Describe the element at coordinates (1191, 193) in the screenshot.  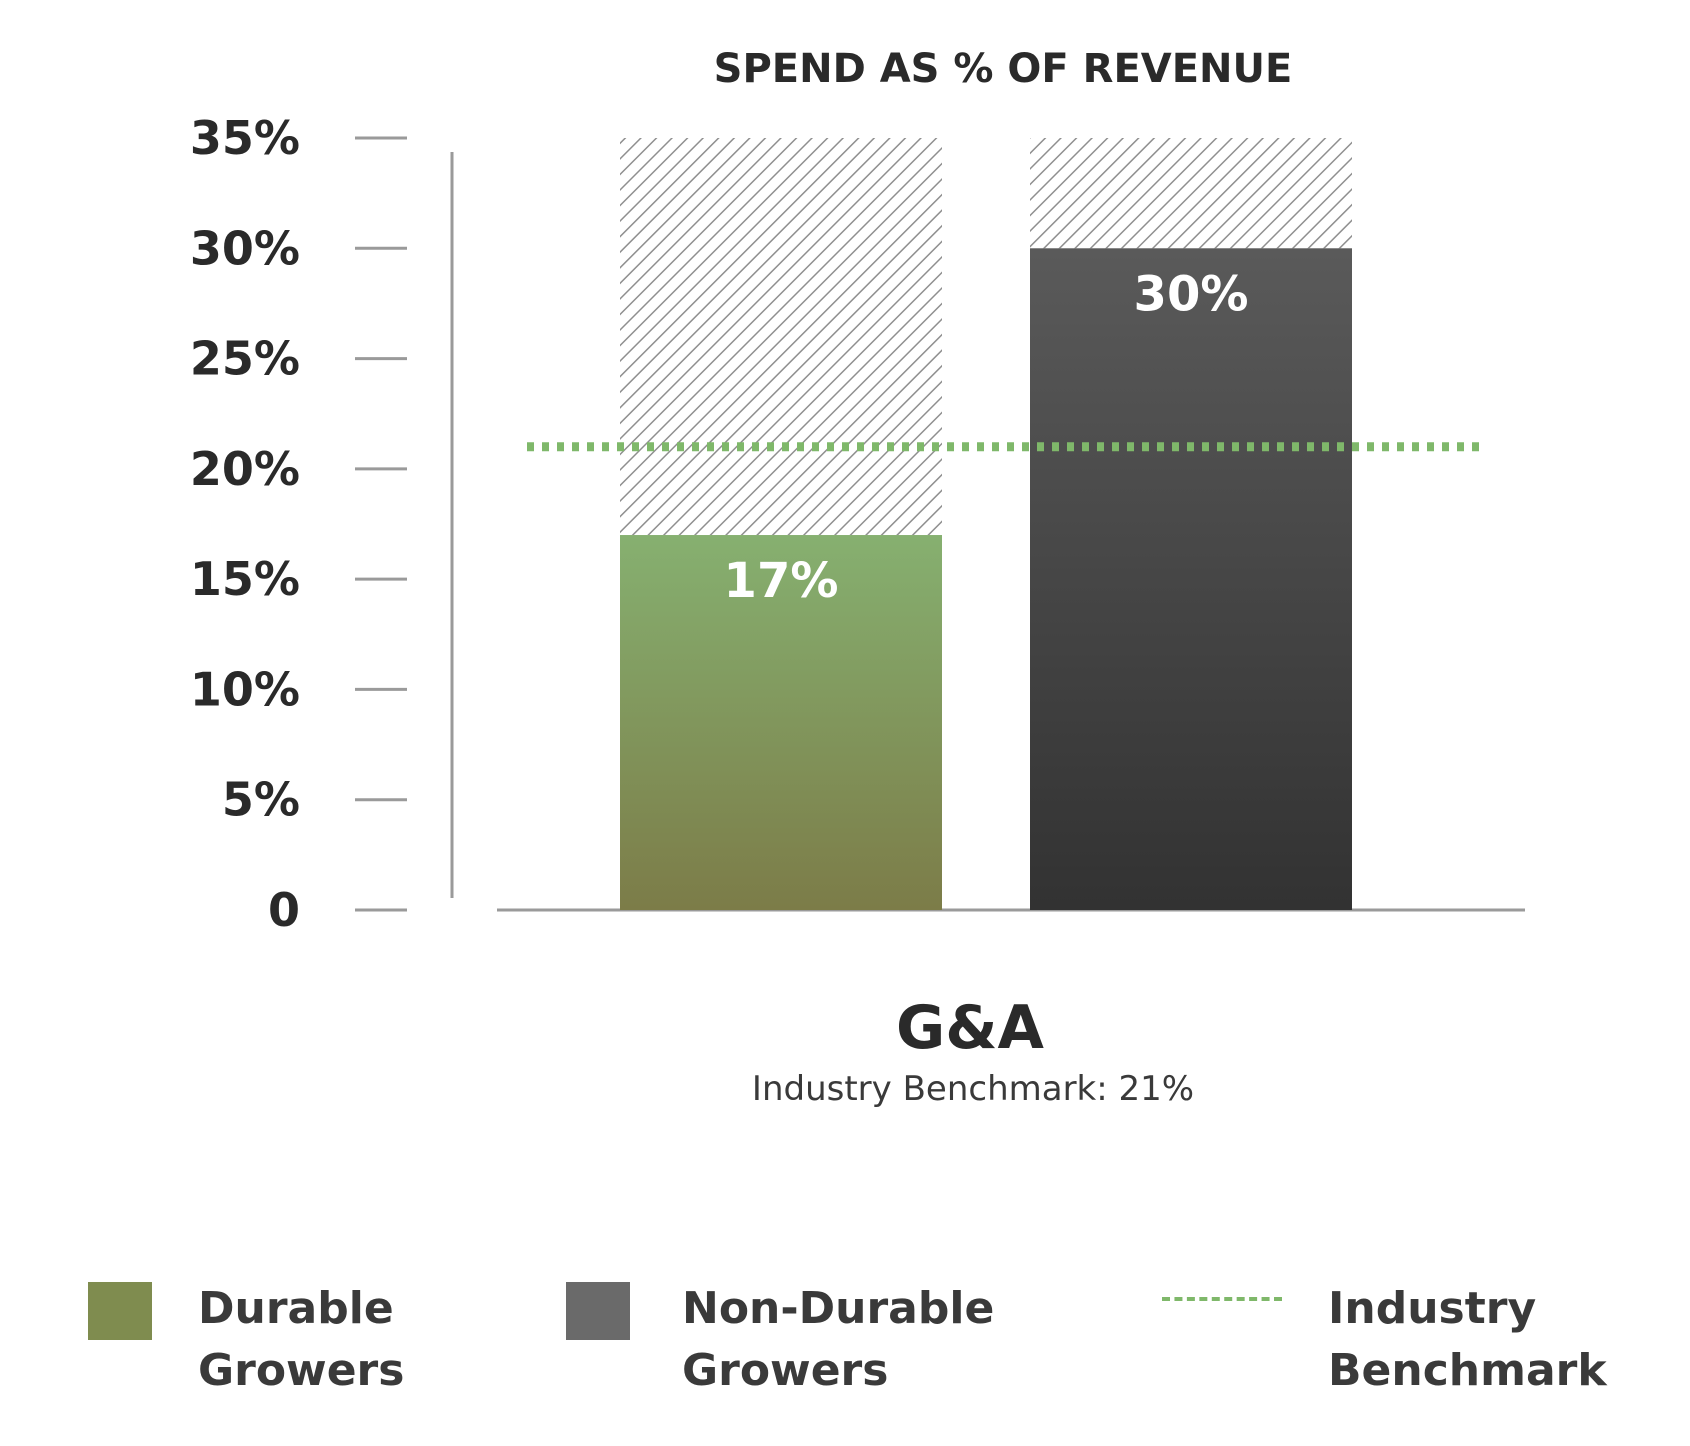
I see `bar-hatch-non-durable` at that location.